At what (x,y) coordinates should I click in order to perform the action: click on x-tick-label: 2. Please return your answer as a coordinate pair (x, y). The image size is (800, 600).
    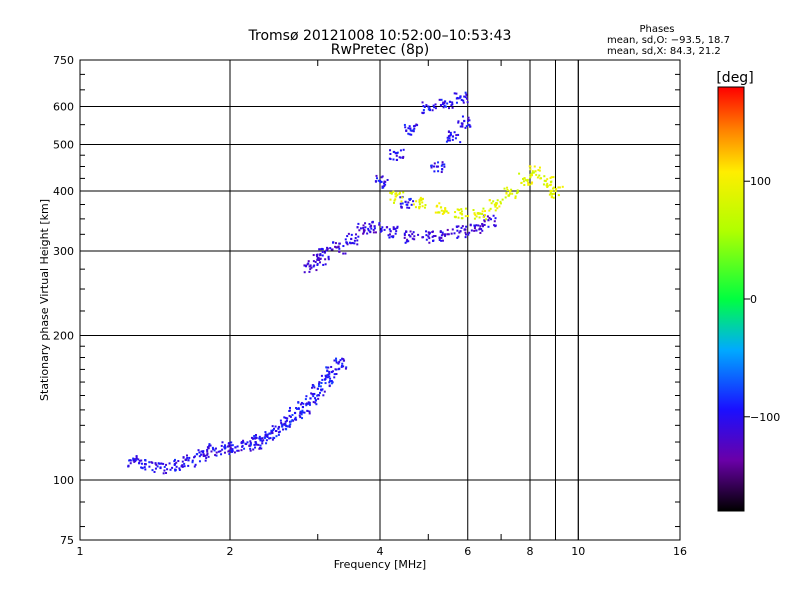
    Looking at the image, I should click on (230, 551).